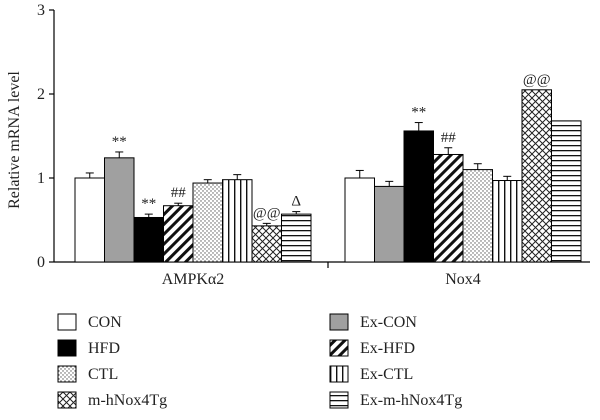  What do you see at coordinates (119, 210) in the screenshot?
I see `bar-ex-con-ampk` at bounding box center [119, 210].